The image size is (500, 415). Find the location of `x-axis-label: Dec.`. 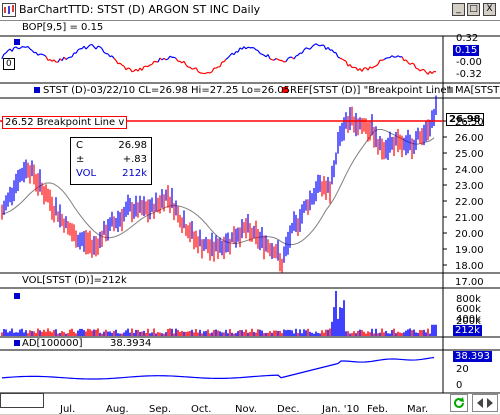

x-axis-label: Dec. is located at coordinates (288, 409).